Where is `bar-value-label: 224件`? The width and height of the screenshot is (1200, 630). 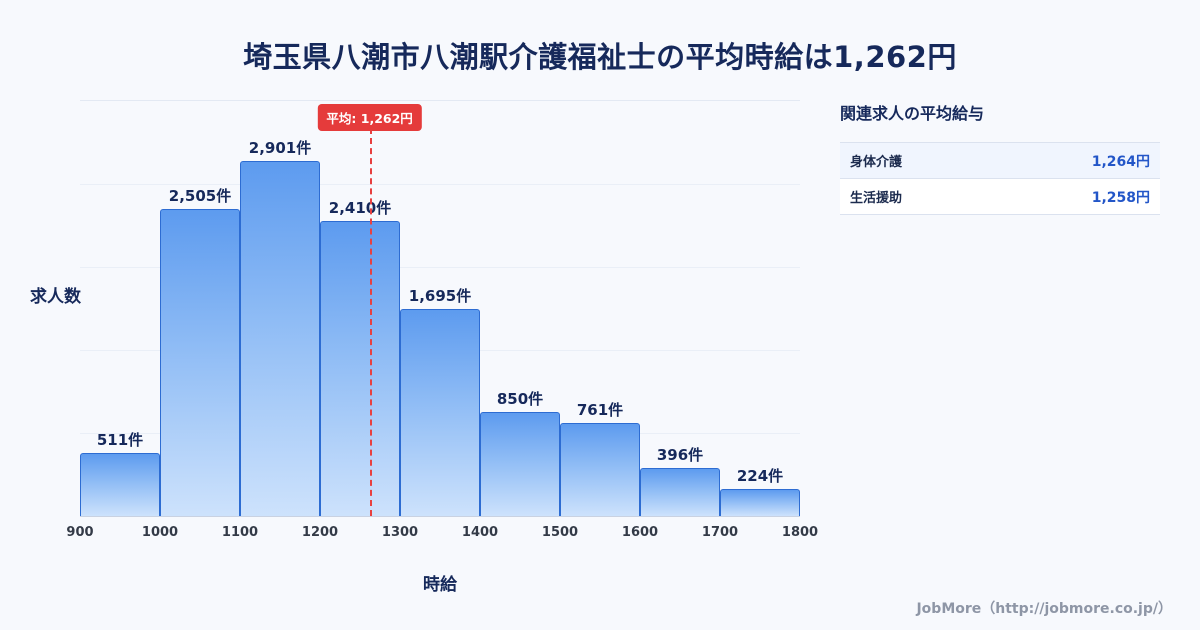
bar-value-label: 224件 is located at coordinates (760, 476).